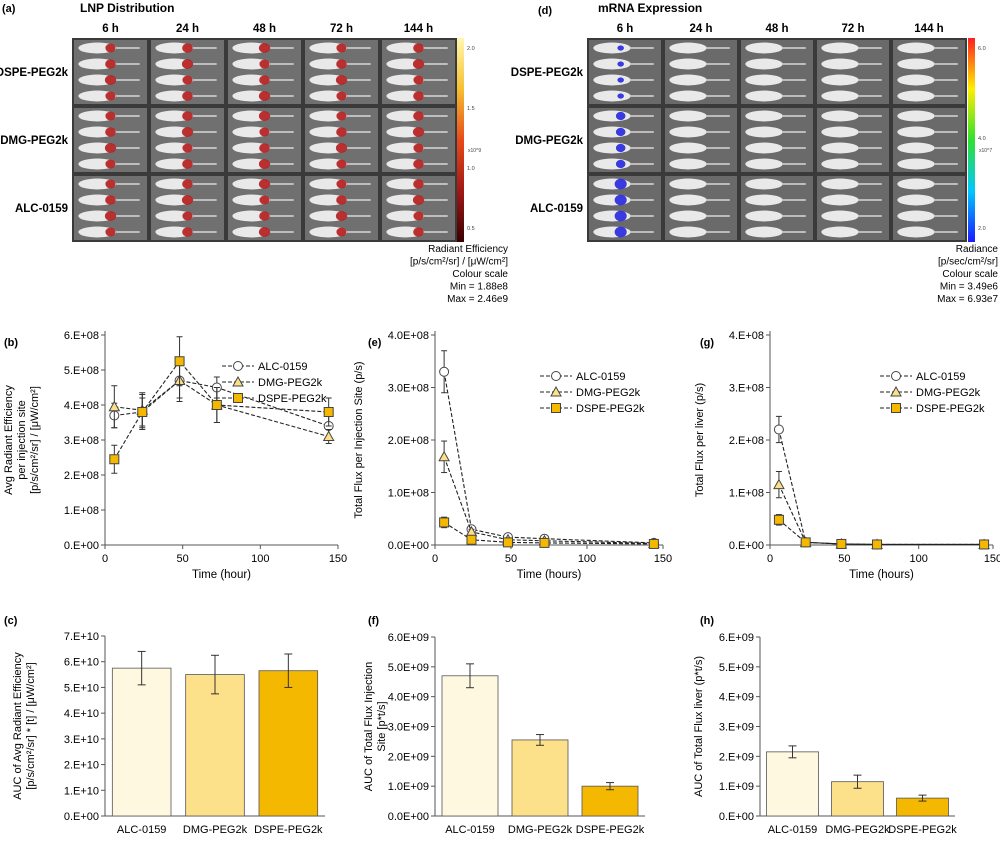 The height and width of the screenshot is (841, 1000). I want to click on panel-d-label: (d), so click(545, 11).